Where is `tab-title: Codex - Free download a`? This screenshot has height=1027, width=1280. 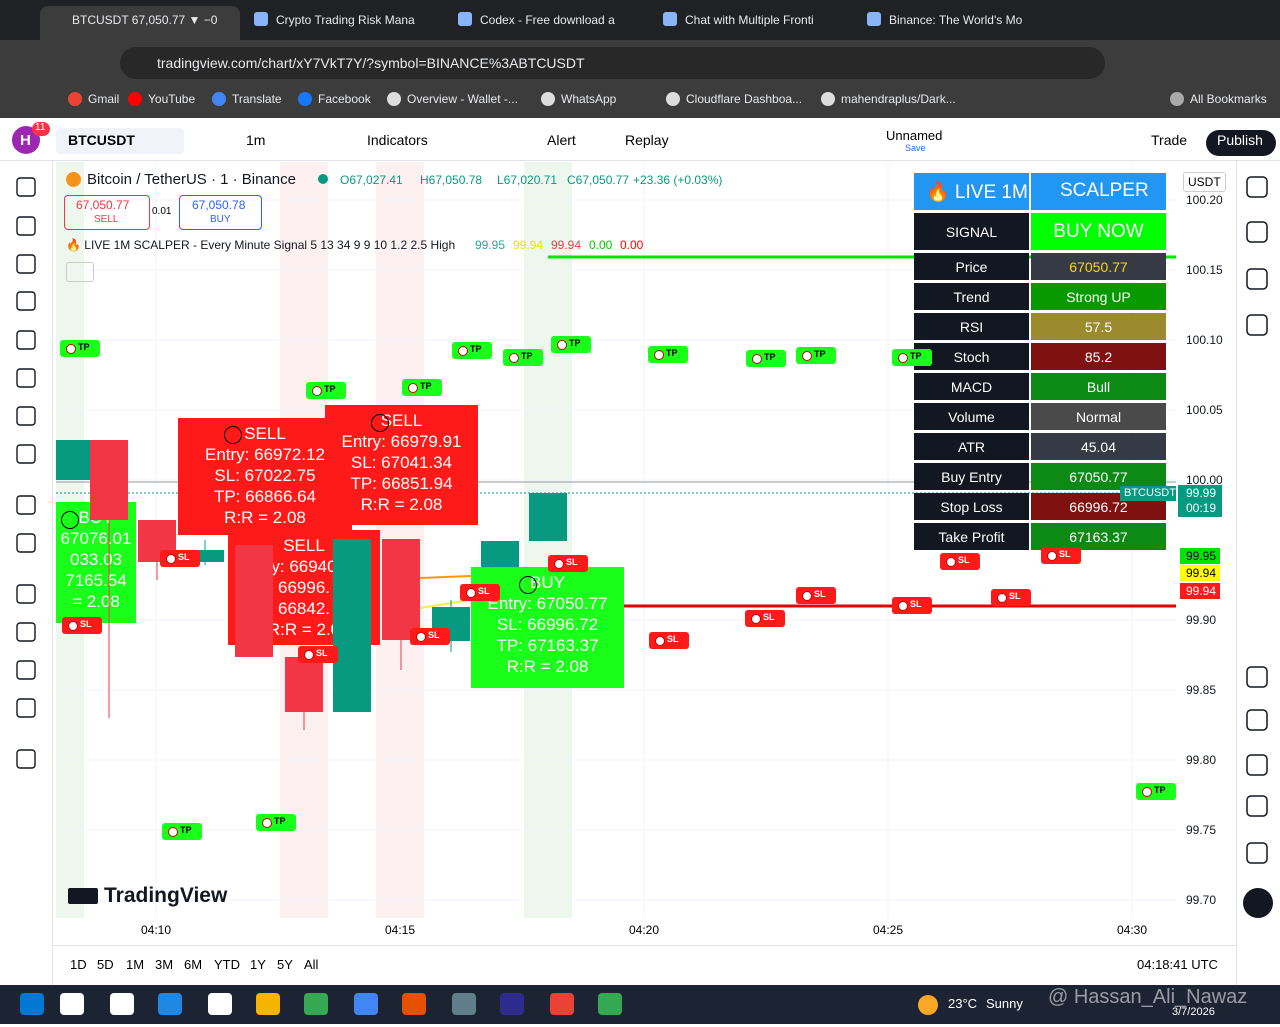
tab-title: Codex - Free download a is located at coordinates (547, 20).